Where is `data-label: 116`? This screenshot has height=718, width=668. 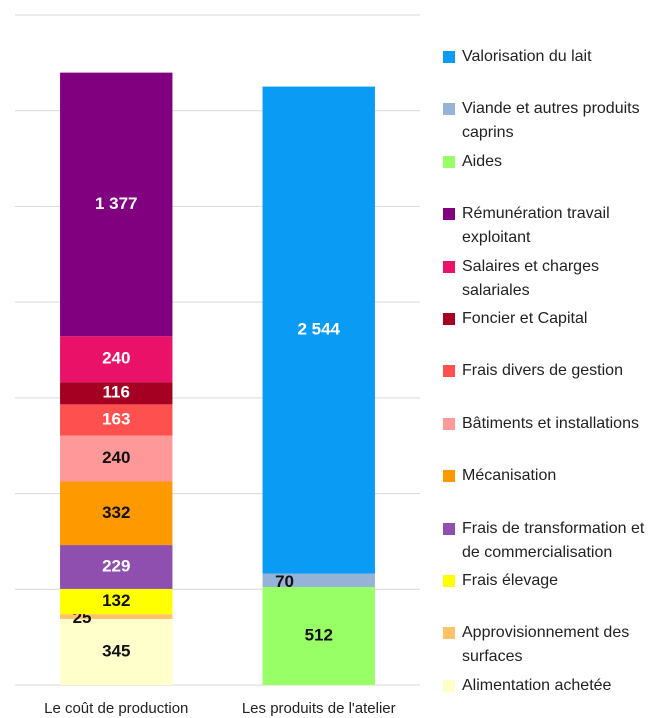
data-label: 116 is located at coordinates (116, 392).